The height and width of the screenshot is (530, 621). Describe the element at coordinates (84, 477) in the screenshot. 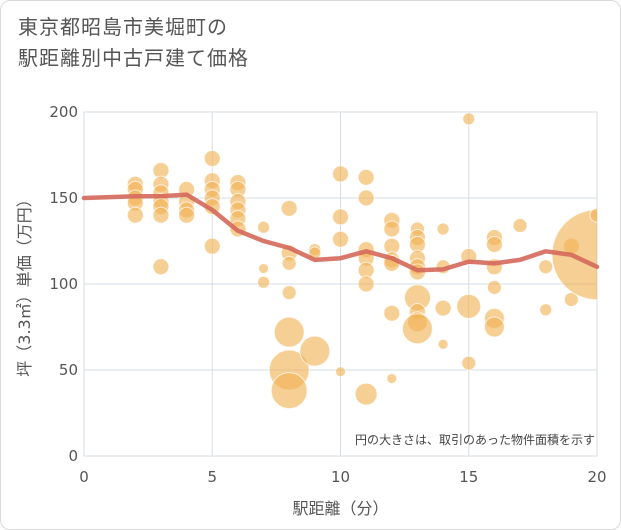

I see `x-tick-0: 0` at that location.